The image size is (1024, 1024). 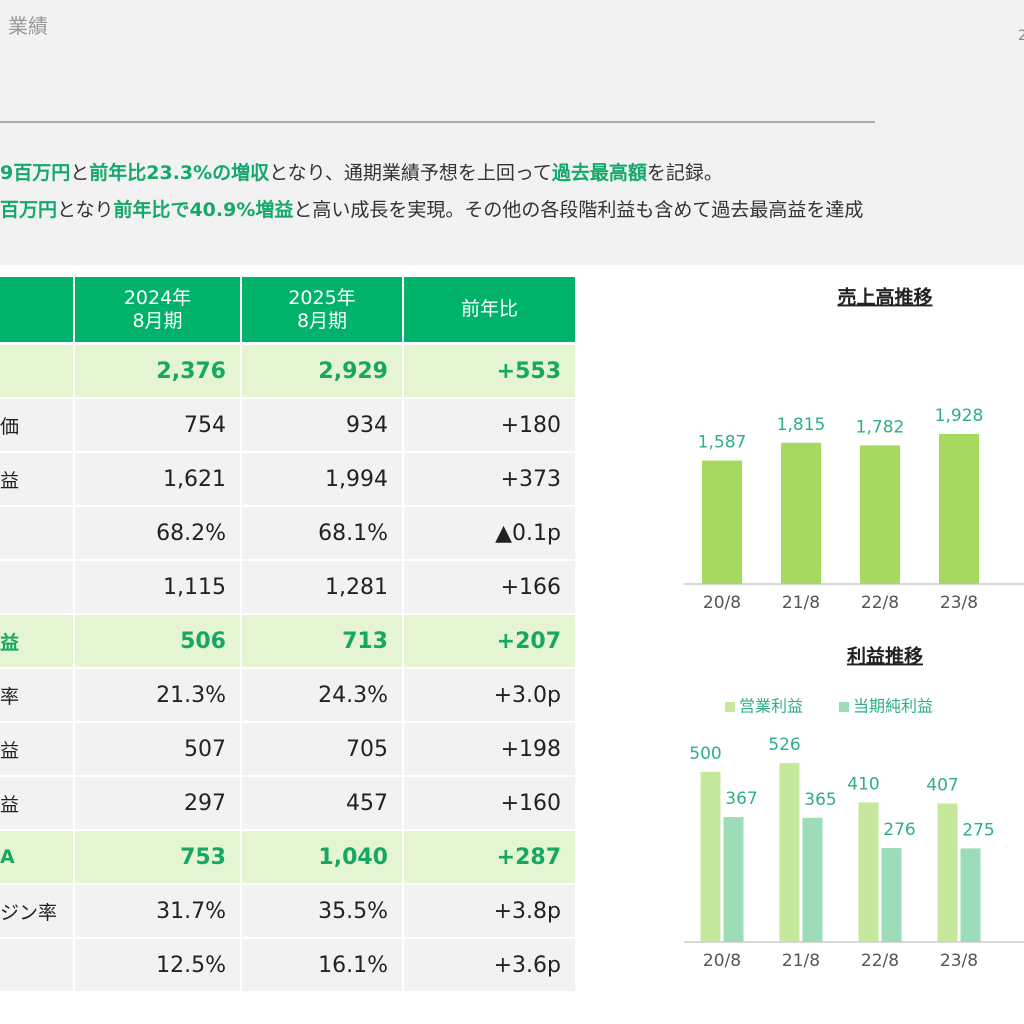 I want to click on cell-value: 1,994, so click(x=322, y=479).